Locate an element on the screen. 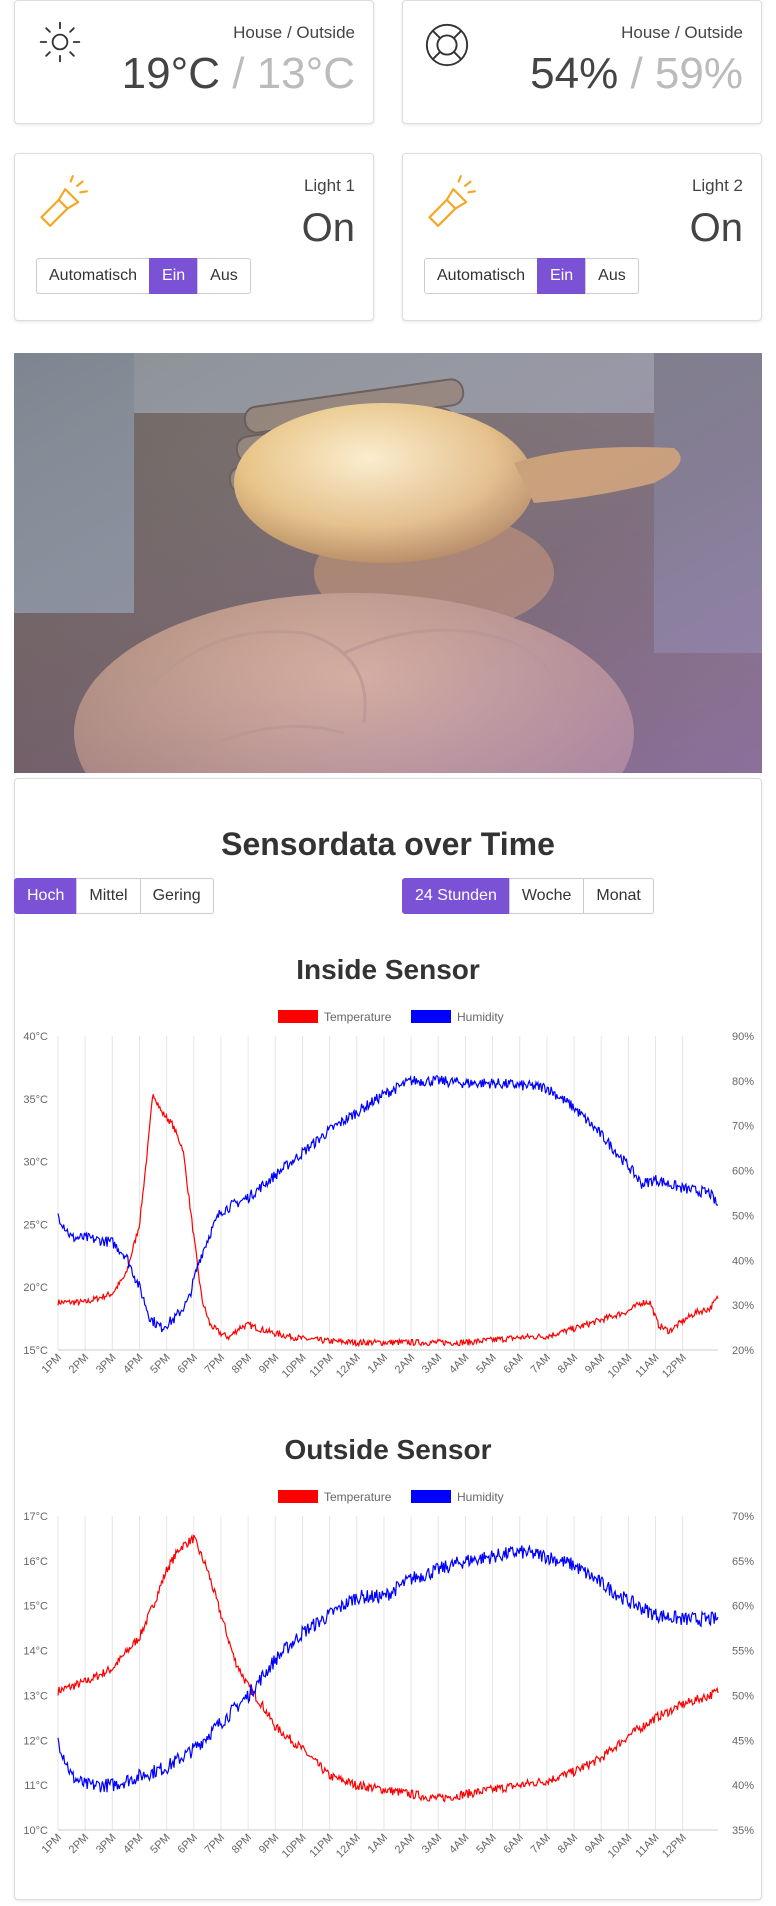 The width and height of the screenshot is (776, 1906). resolution-button-group: Hoch Mittel Gering is located at coordinates (114, 896).